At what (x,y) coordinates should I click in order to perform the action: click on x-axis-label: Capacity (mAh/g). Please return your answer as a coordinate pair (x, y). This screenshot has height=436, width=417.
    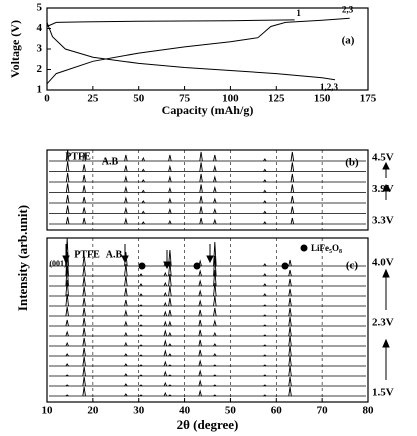
    Looking at the image, I should click on (208, 110).